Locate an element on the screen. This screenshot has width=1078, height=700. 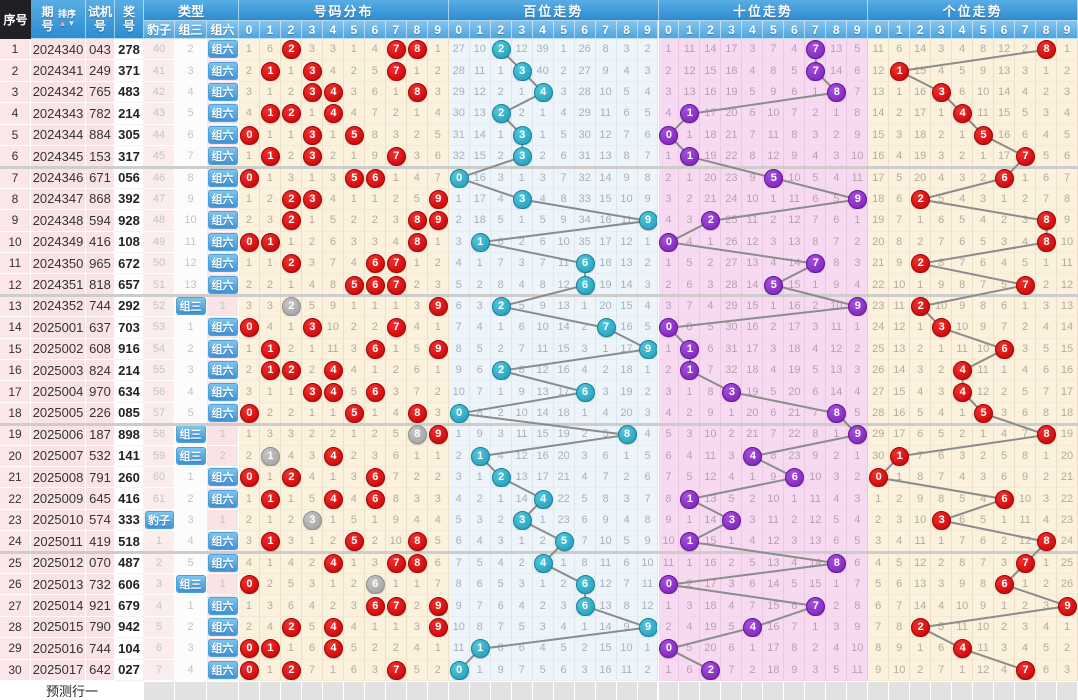
type-miss-cell: 组六 is located at coordinates (223, 478).